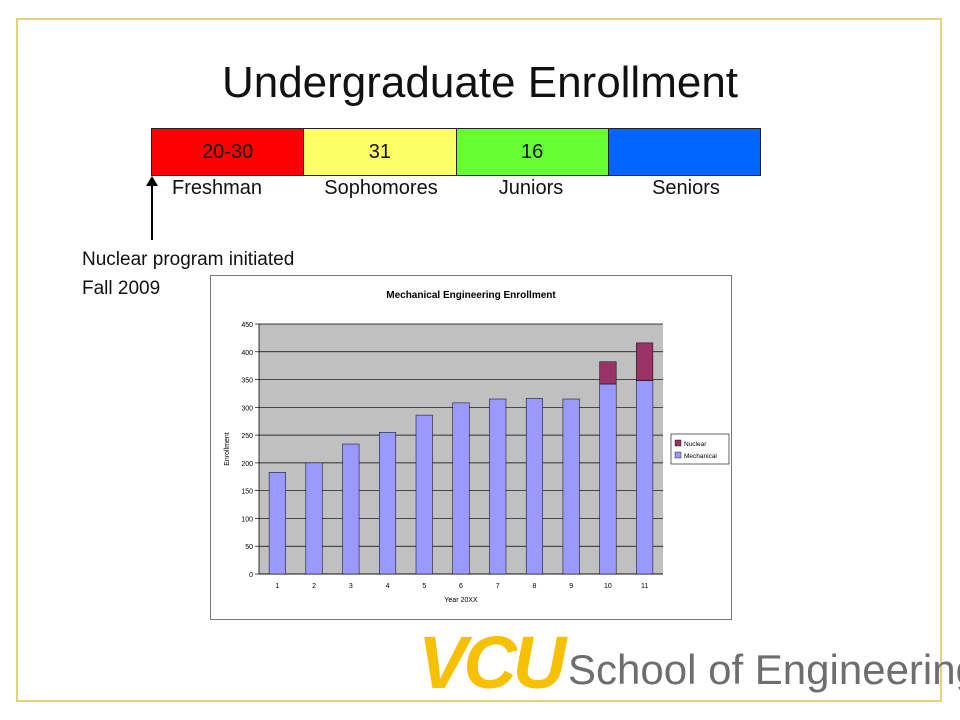 The width and height of the screenshot is (960, 720). Describe the element at coordinates (247, 353) in the screenshot. I see `y-tick-label: 400` at that location.